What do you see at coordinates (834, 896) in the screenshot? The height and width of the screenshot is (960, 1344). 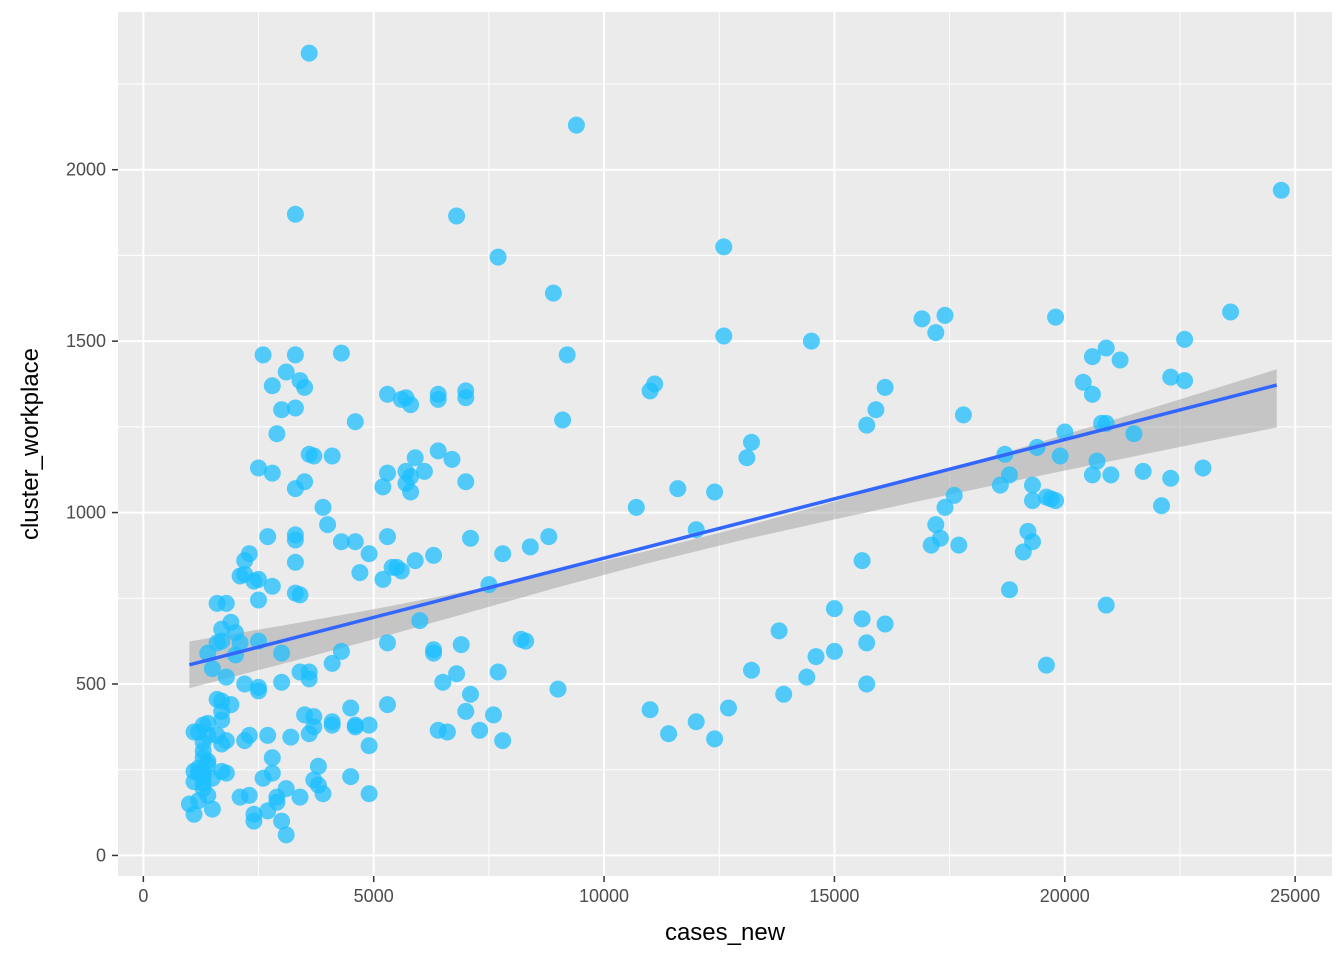 I see `x-tick-label: 15000` at bounding box center [834, 896].